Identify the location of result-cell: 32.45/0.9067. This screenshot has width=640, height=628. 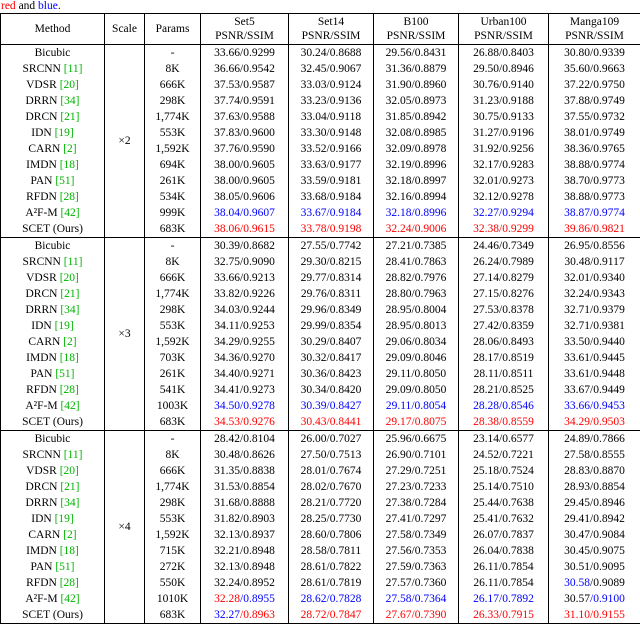
(331, 69).